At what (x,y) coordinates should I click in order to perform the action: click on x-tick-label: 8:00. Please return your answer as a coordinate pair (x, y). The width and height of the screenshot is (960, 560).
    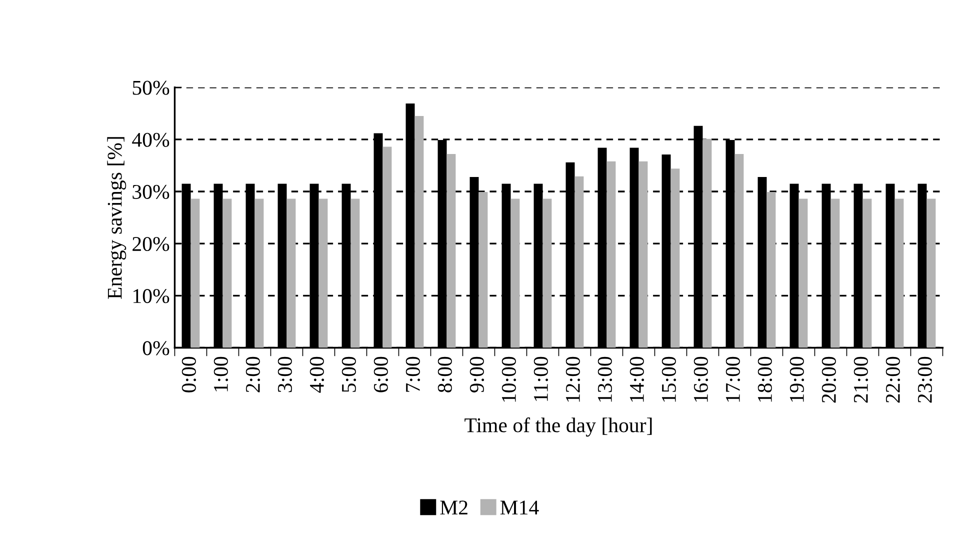
    Looking at the image, I should click on (445, 374).